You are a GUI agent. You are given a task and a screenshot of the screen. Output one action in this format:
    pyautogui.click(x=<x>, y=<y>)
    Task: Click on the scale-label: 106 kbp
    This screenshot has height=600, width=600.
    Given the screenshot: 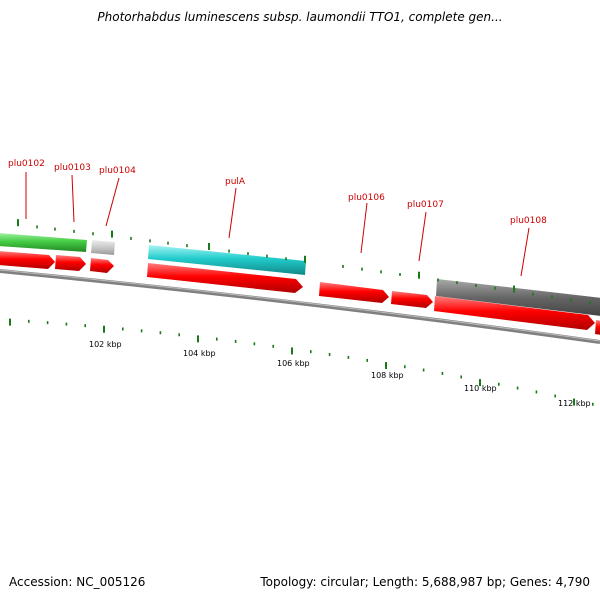 What is the action you would take?
    pyautogui.click(x=293, y=363)
    